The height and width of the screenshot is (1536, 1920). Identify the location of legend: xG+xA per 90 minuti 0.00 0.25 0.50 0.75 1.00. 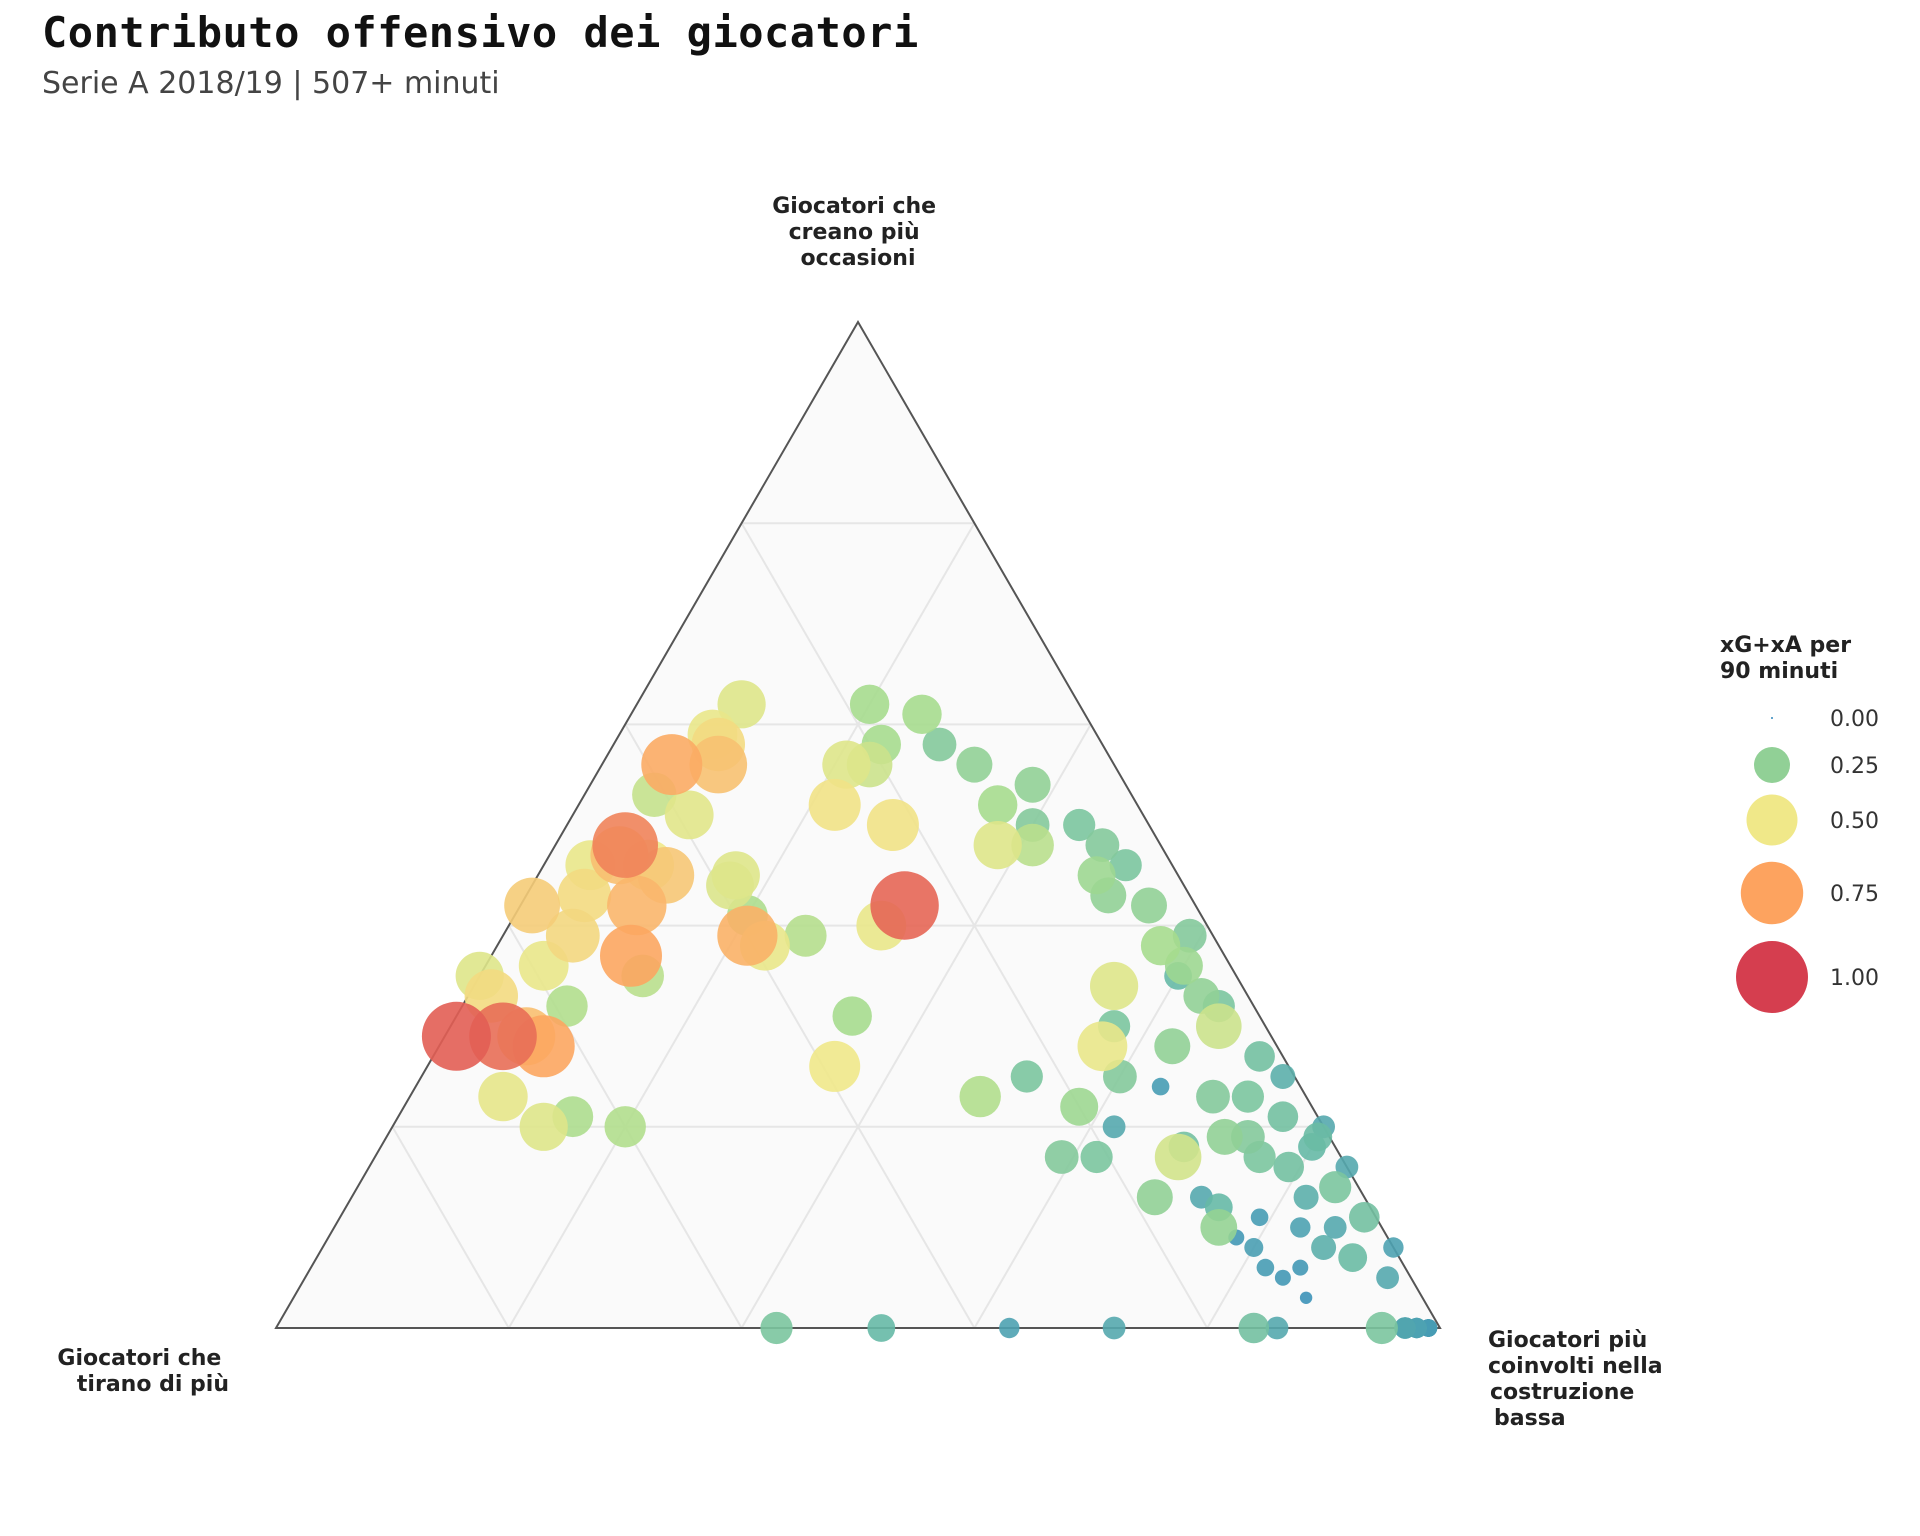
(1799, 823).